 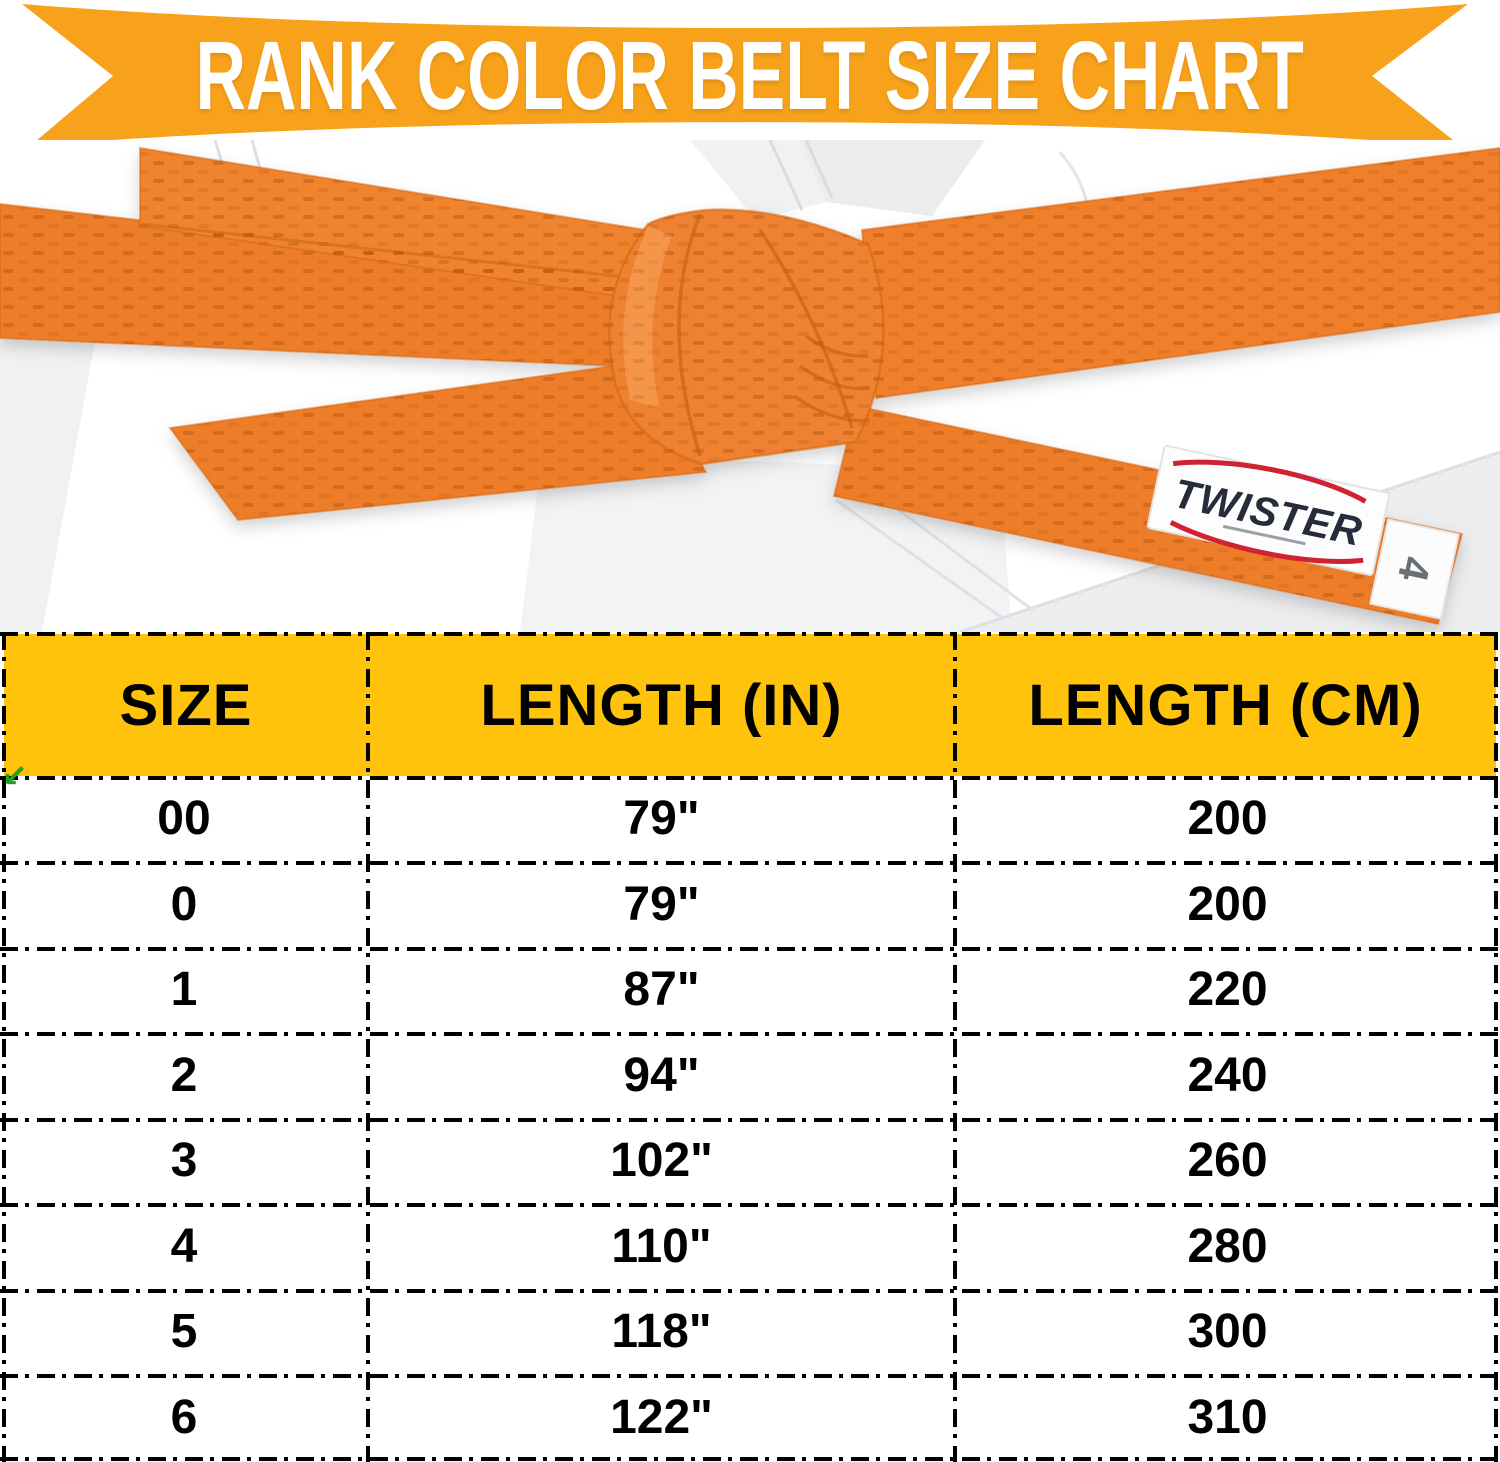 I want to click on row-5-size: 4, so click(x=184, y=1246).